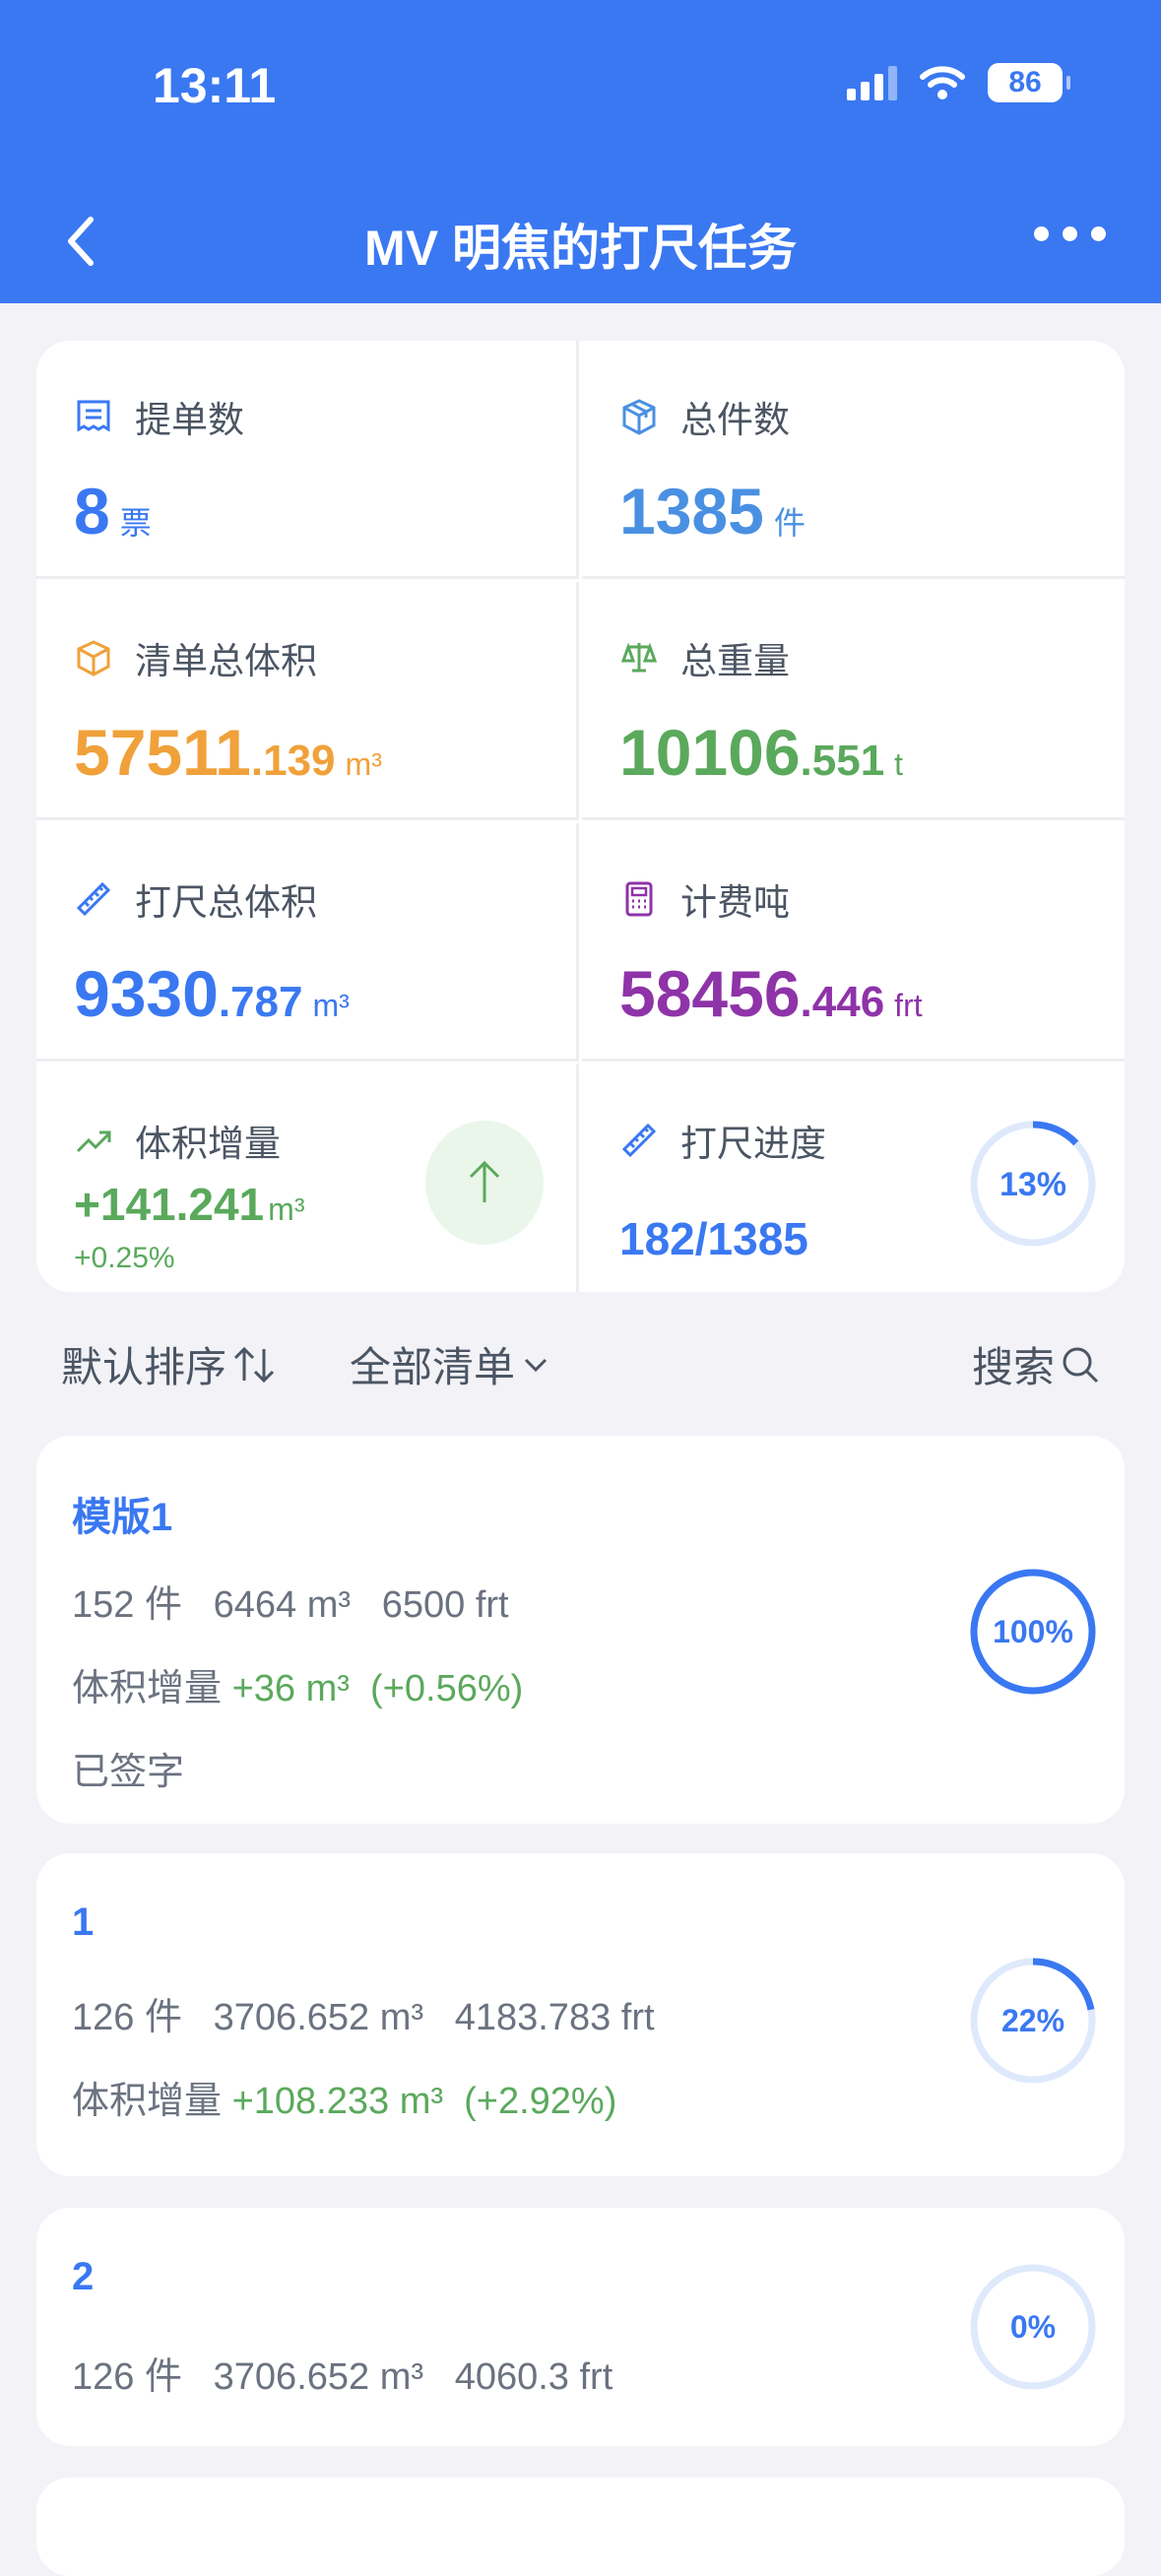  I want to click on nav-header: 13:11 86 MV 明焦的打尺任务, so click(580, 151).